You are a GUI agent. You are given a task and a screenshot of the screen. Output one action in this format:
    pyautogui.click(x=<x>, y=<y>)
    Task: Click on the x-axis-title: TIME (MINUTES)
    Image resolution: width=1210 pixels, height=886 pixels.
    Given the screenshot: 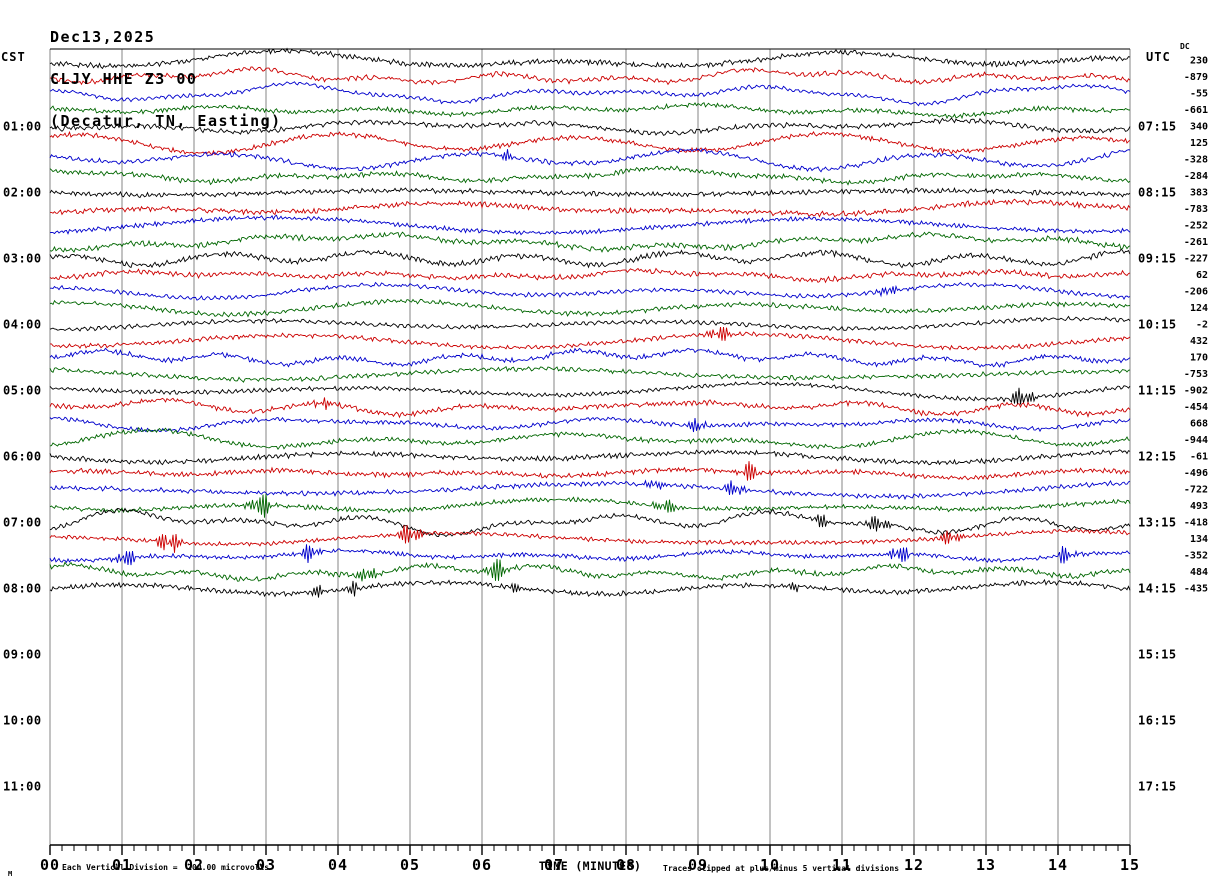 What is the action you would take?
    pyautogui.click(x=590, y=866)
    